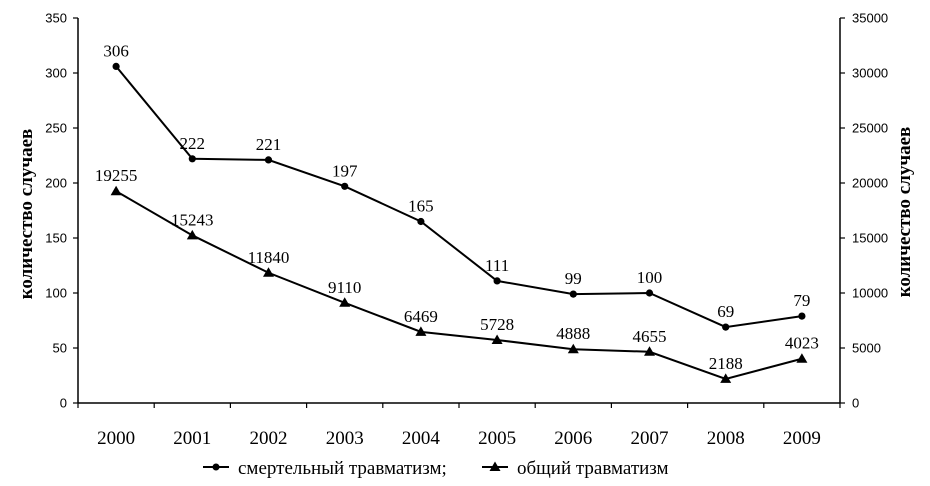  Describe the element at coordinates (650, 438) in the screenshot. I see `x-tick-label: 2007` at that location.